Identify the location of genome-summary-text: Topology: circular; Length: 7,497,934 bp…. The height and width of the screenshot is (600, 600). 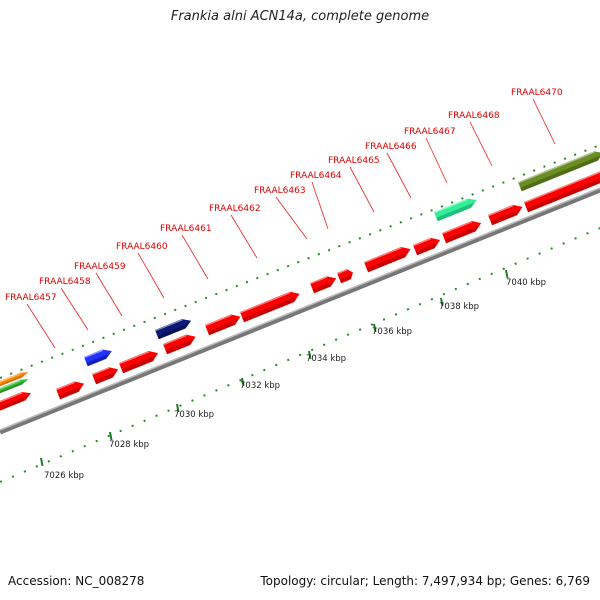
(425, 581).